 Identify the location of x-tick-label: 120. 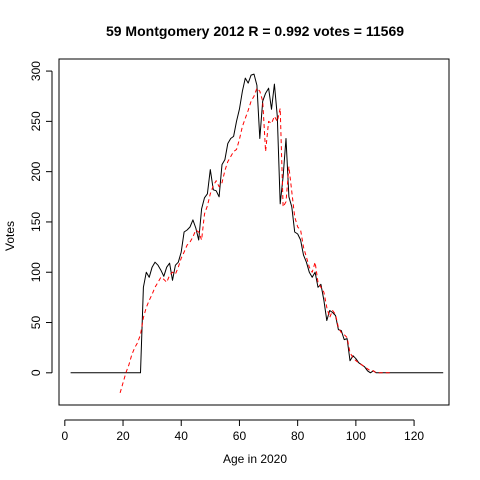
(414, 436).